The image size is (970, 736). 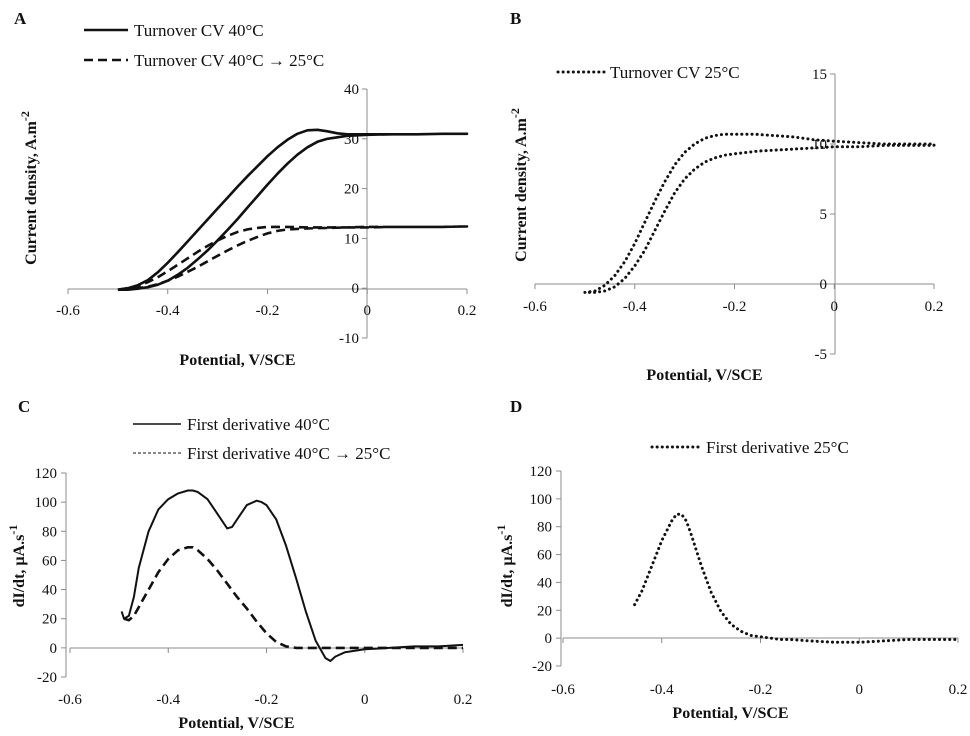 I want to click on legend-label: First derivative 25°C, so click(x=777, y=447).